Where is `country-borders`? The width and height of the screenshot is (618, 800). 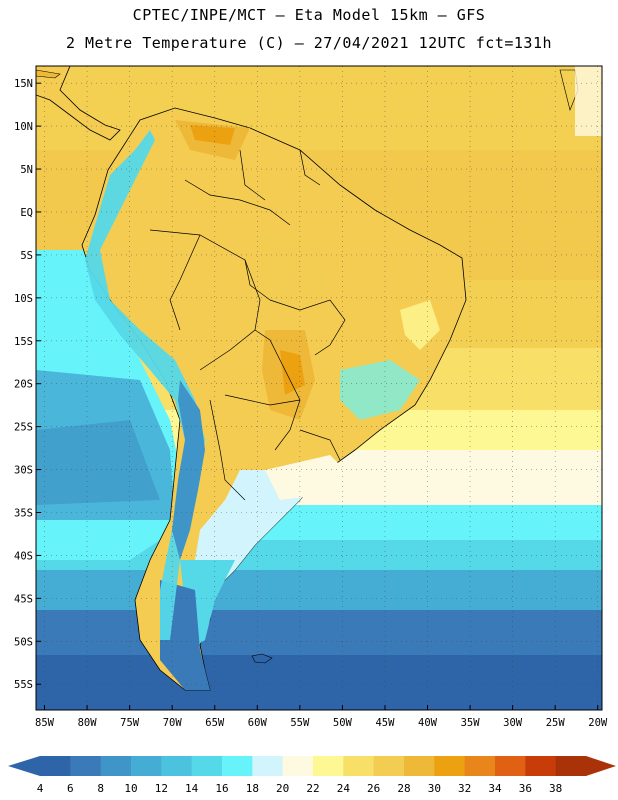
country-borders is located at coordinates (247, 325).